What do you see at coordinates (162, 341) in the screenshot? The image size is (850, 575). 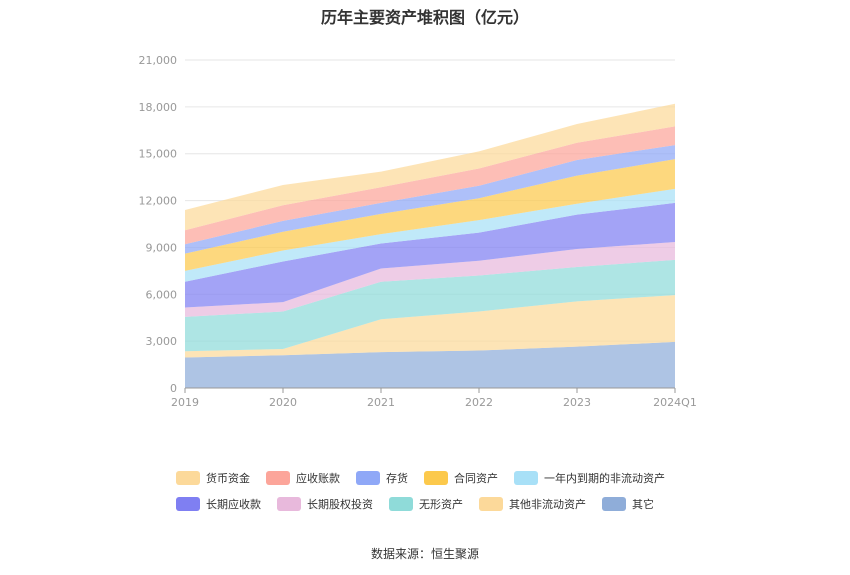 I see `y-tick-label: 3,000` at bounding box center [162, 341].